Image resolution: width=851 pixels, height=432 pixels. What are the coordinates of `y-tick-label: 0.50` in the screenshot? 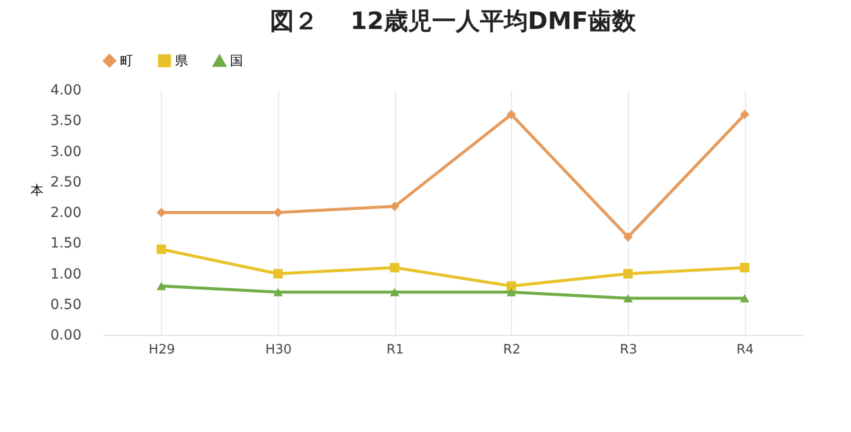 It's located at (66, 304).